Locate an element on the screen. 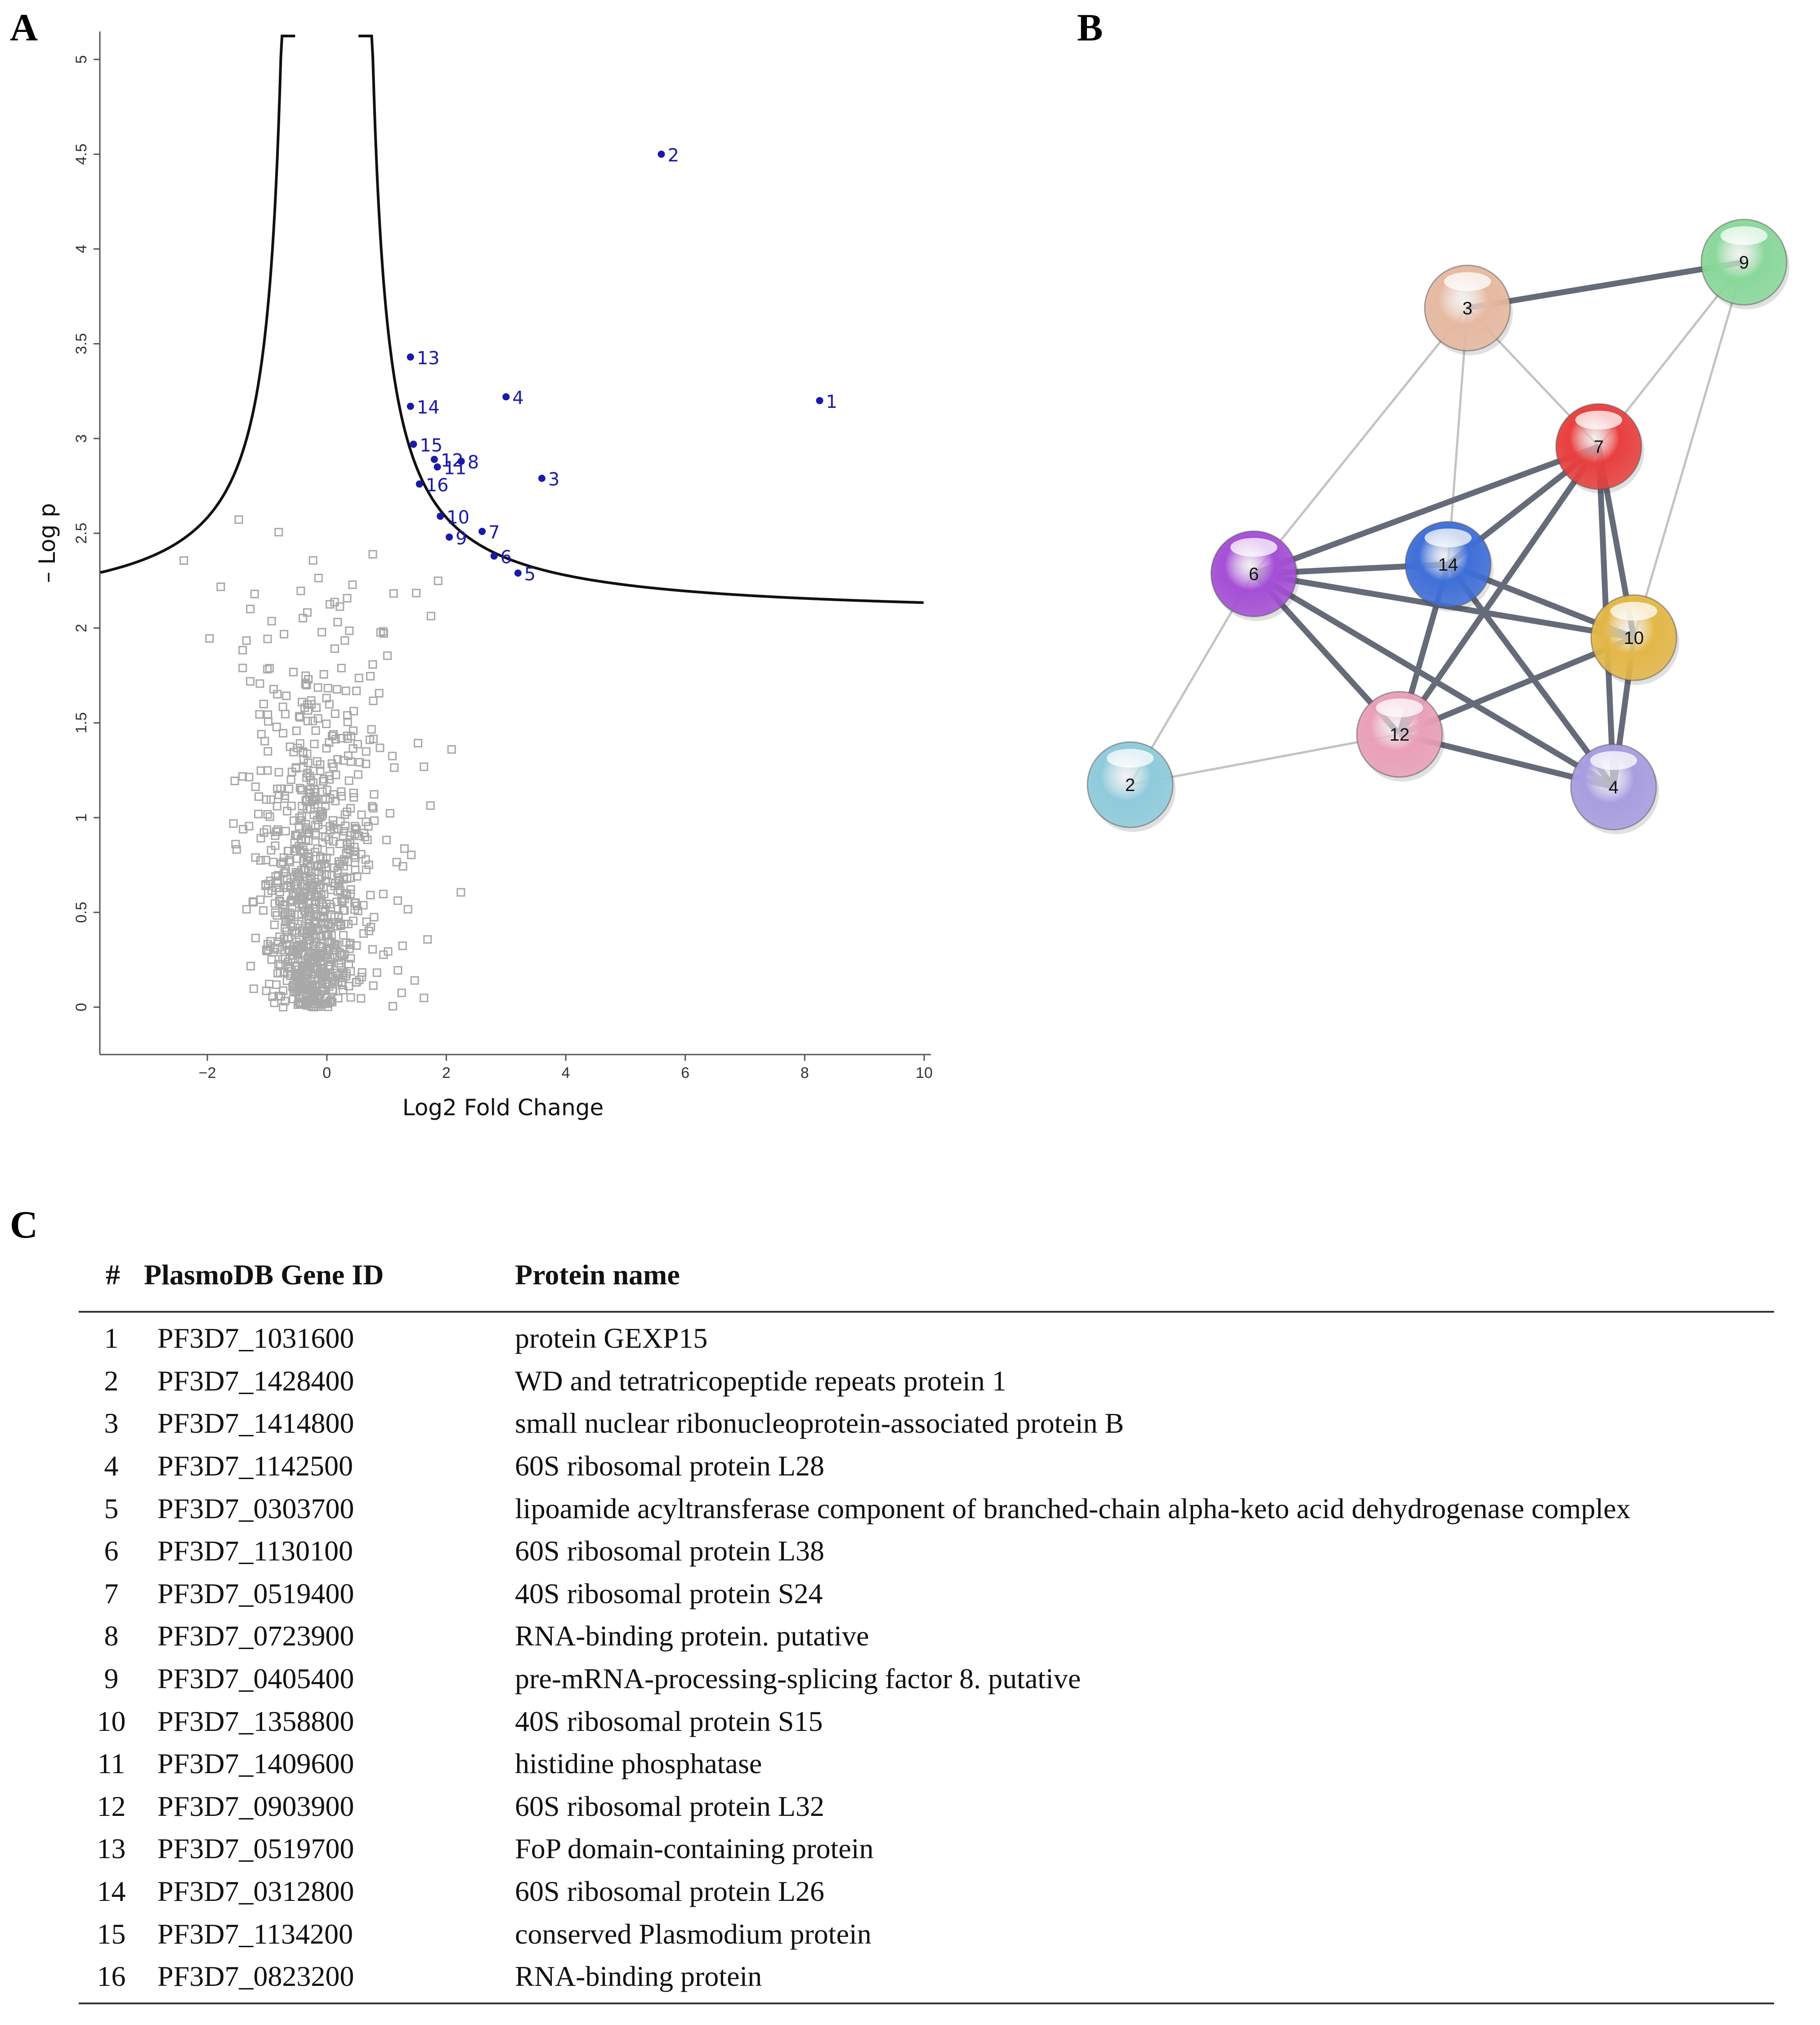 The image size is (1820, 2025). network-node-label: 2 is located at coordinates (1130, 785).